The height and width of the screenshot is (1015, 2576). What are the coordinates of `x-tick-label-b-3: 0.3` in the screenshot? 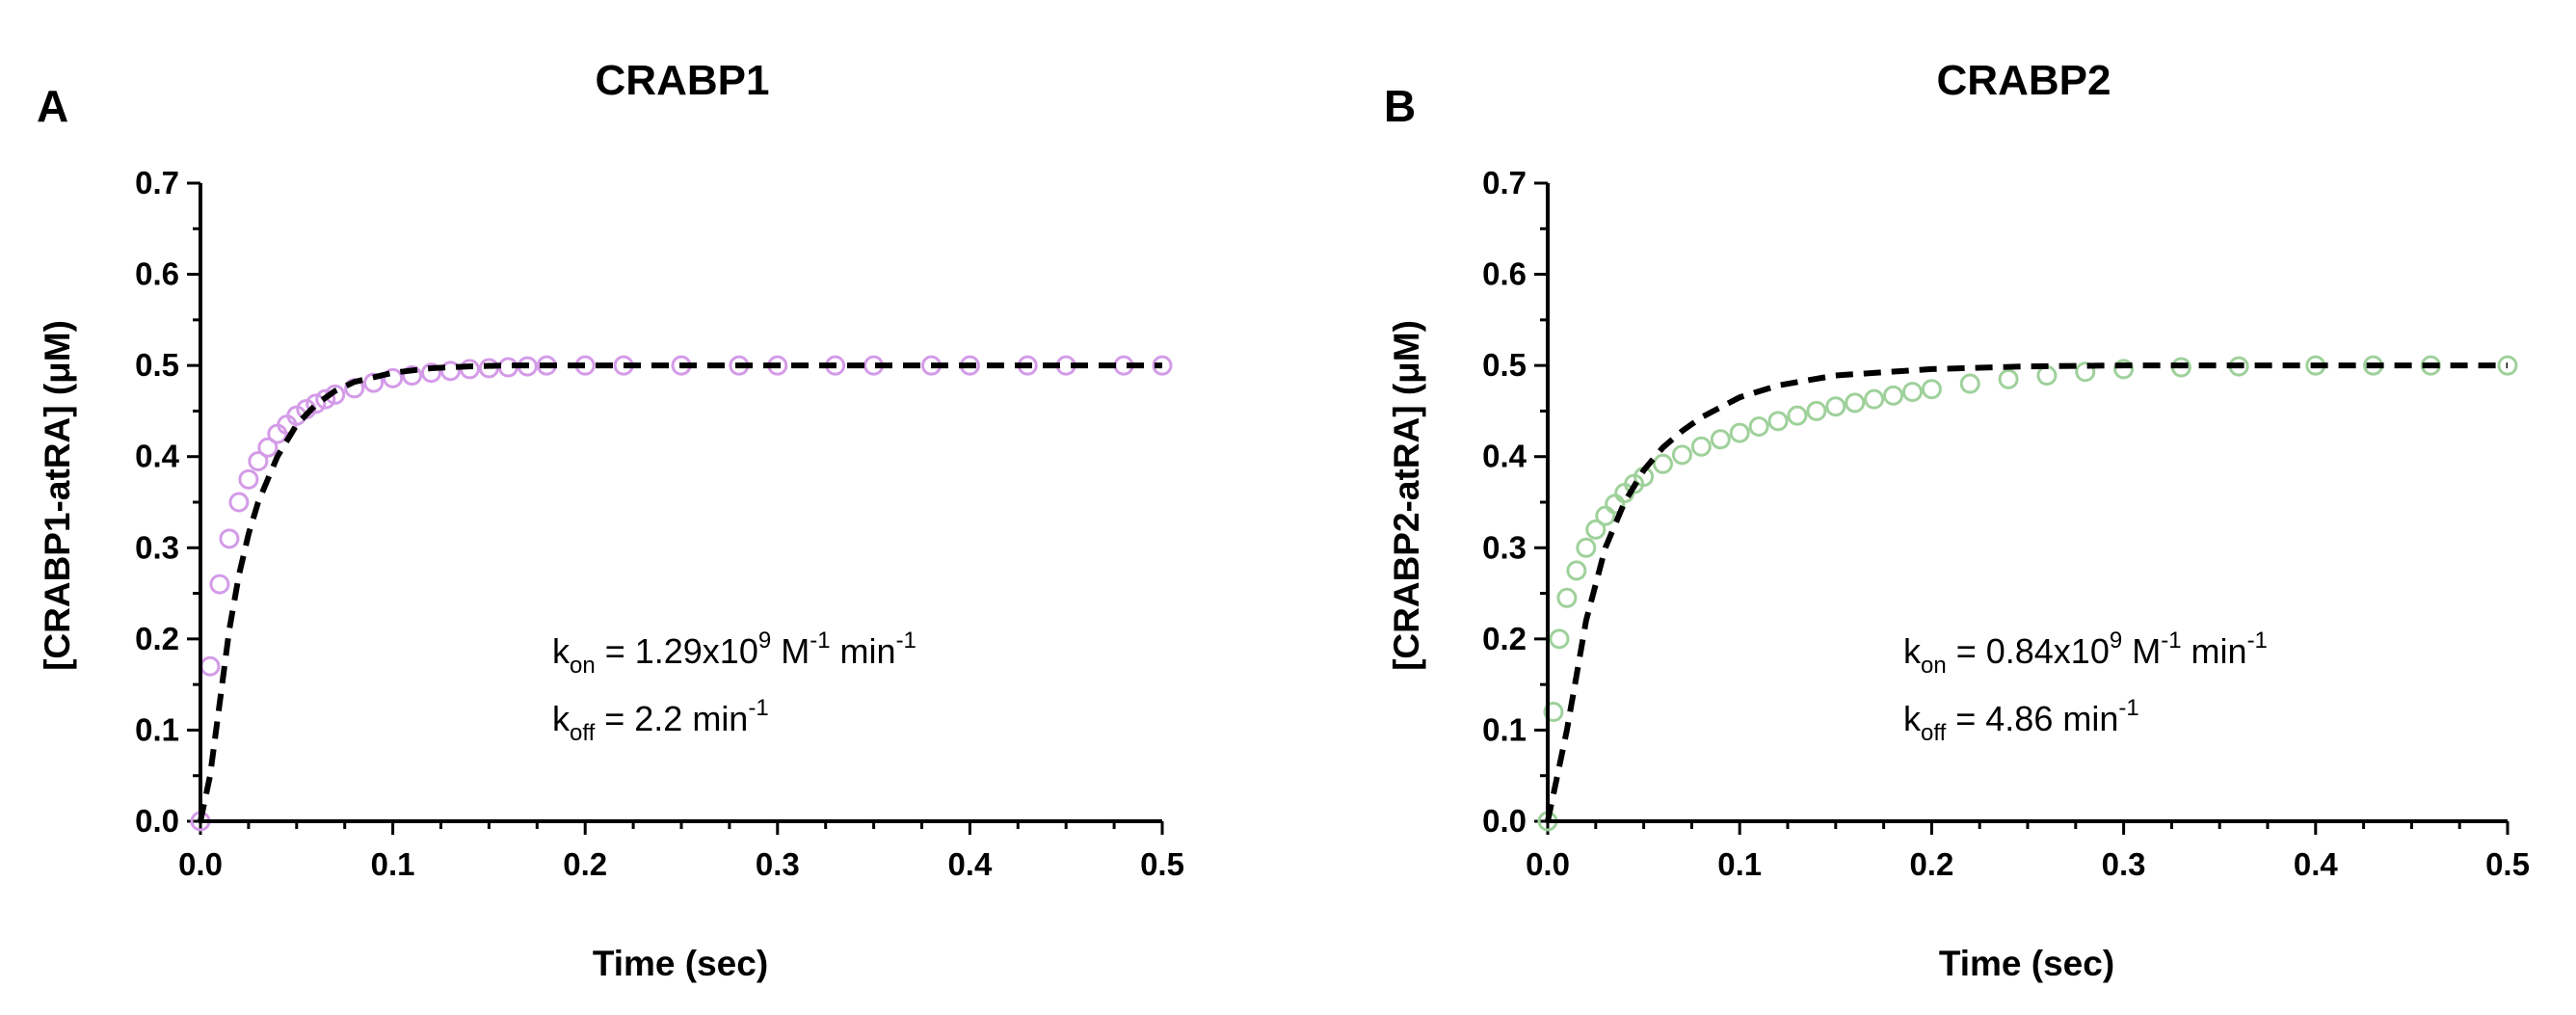 It's located at (2124, 864).